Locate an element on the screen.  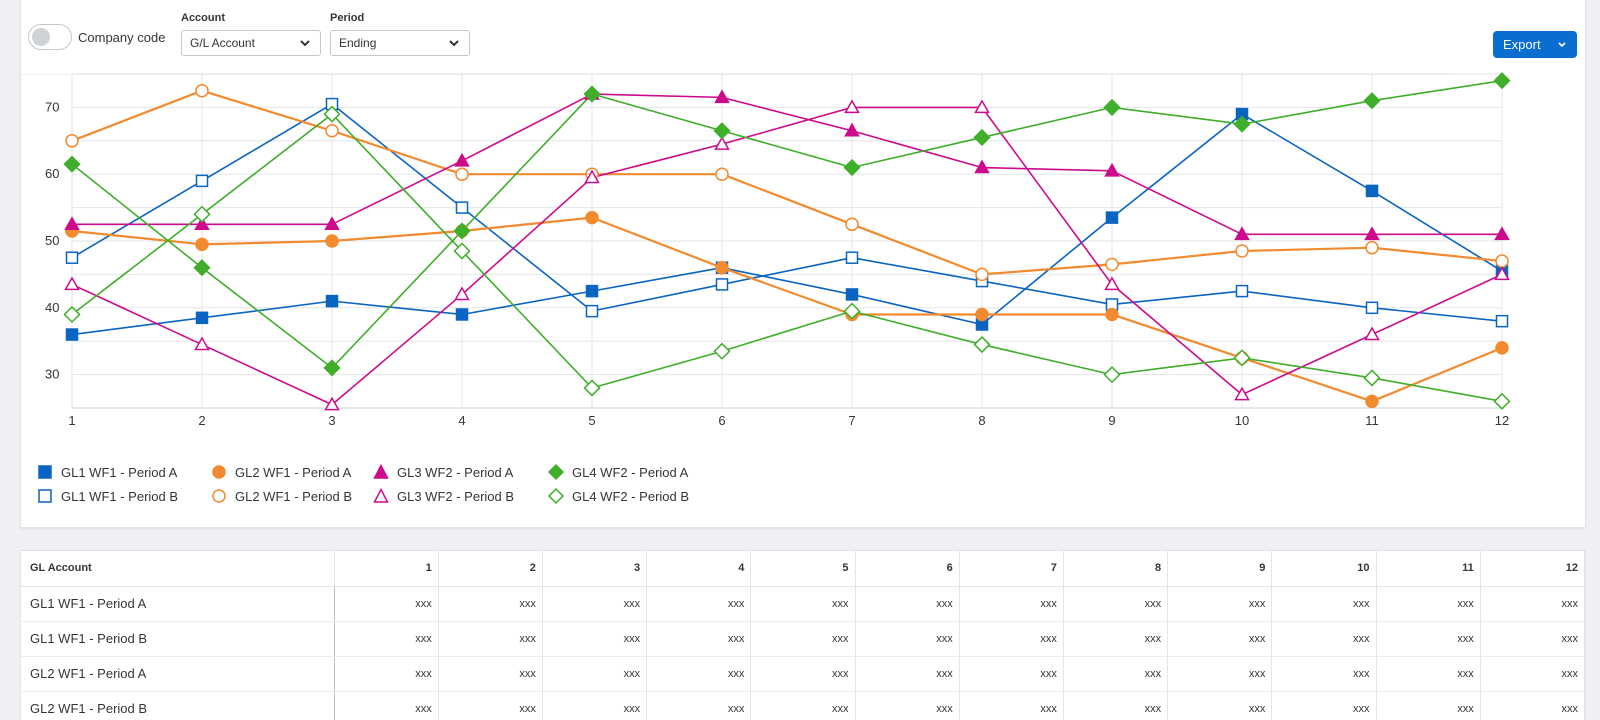
column-header-period: 2 is located at coordinates (490, 569).